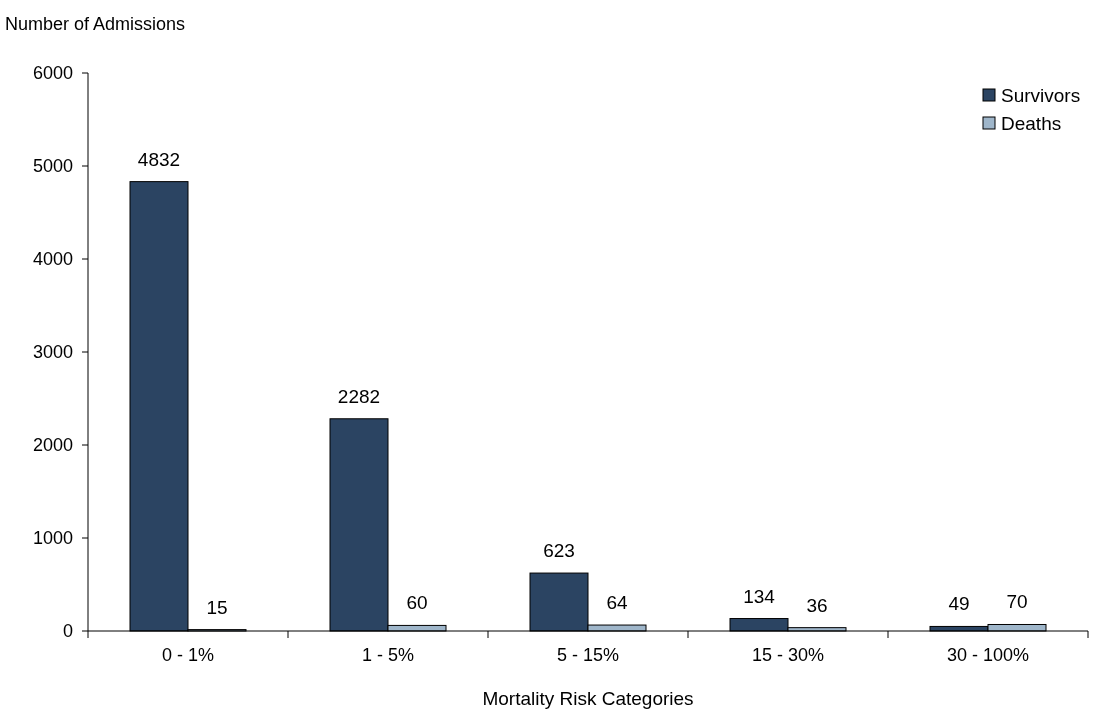 This screenshot has height=713, width=1093. I want to click on data-label: 70, so click(1017, 602).